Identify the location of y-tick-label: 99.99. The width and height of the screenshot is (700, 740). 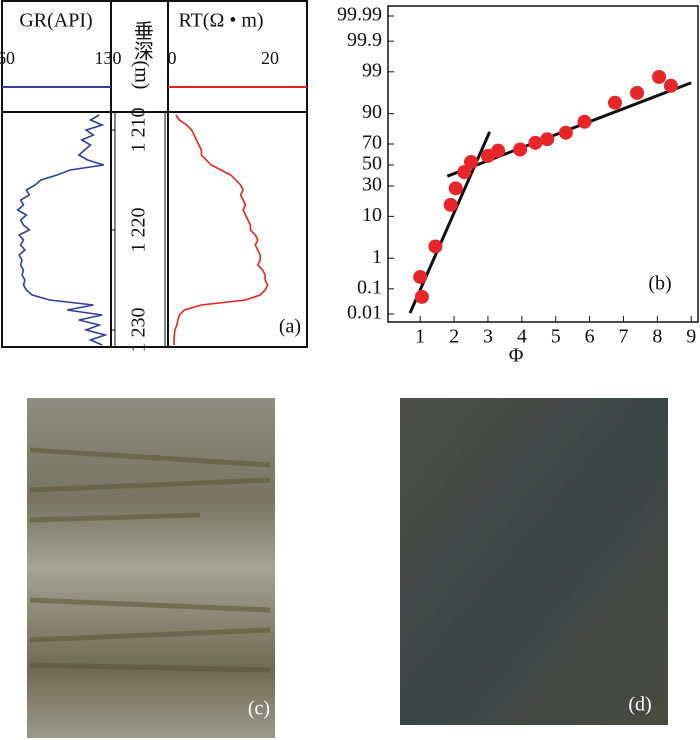
(359, 15).